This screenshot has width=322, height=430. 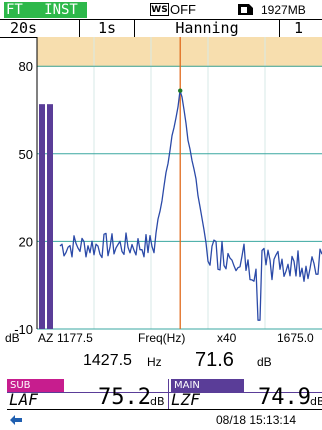 I want to click on y-tick-label: 20, so click(x=26, y=241).